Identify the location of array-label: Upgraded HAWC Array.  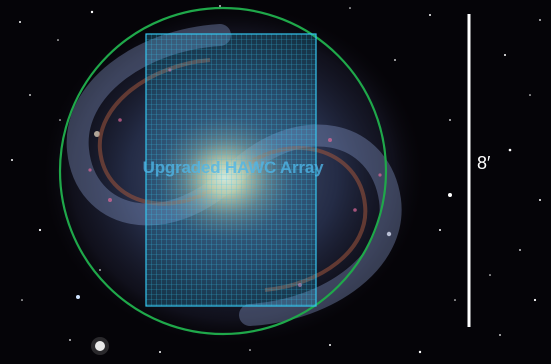
(233, 167).